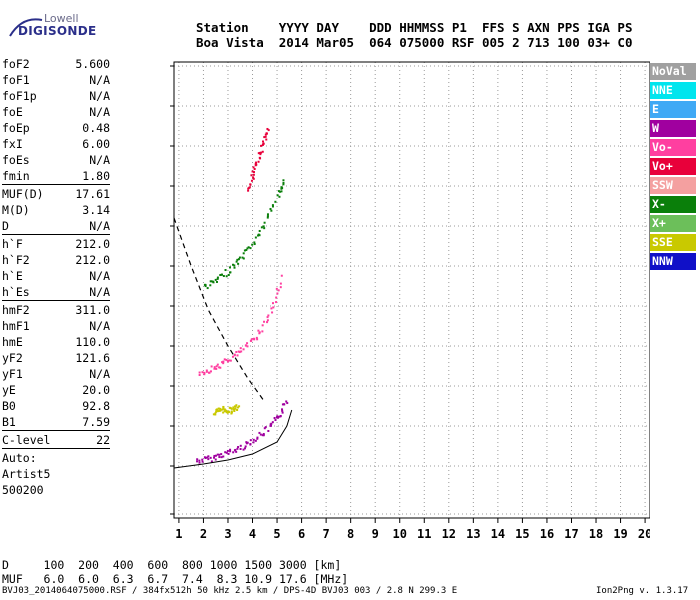 The height and width of the screenshot is (600, 700). I want to click on param-row: C-level 22, so click(56, 440).